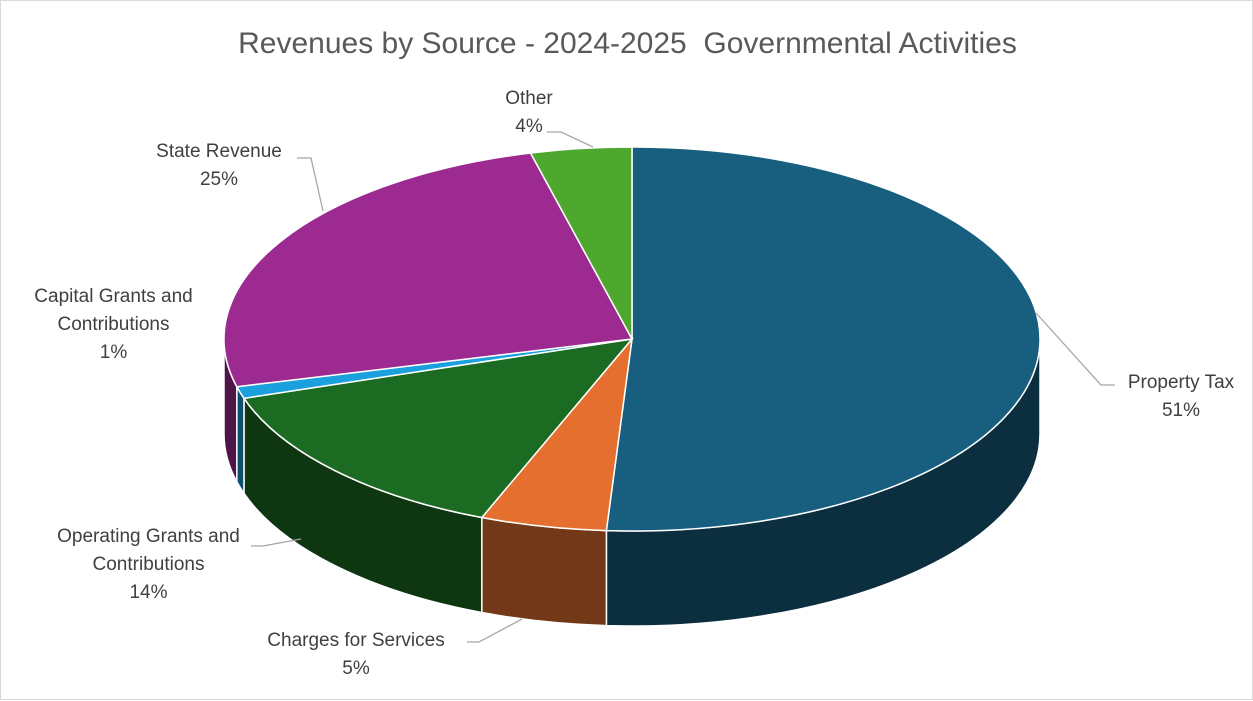  Describe the element at coordinates (148, 592) in the screenshot. I see `label-operating-pct: 14%` at that location.